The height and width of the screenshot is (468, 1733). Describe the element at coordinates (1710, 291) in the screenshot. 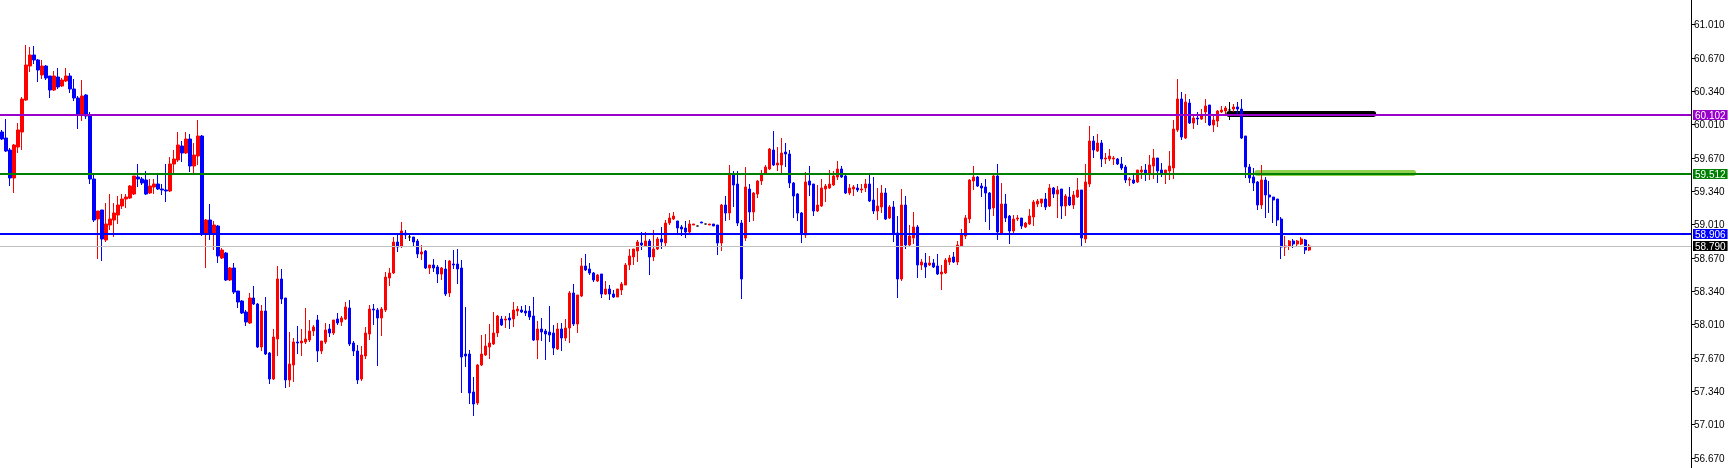

I see `y-tick-label: 58.340` at that location.